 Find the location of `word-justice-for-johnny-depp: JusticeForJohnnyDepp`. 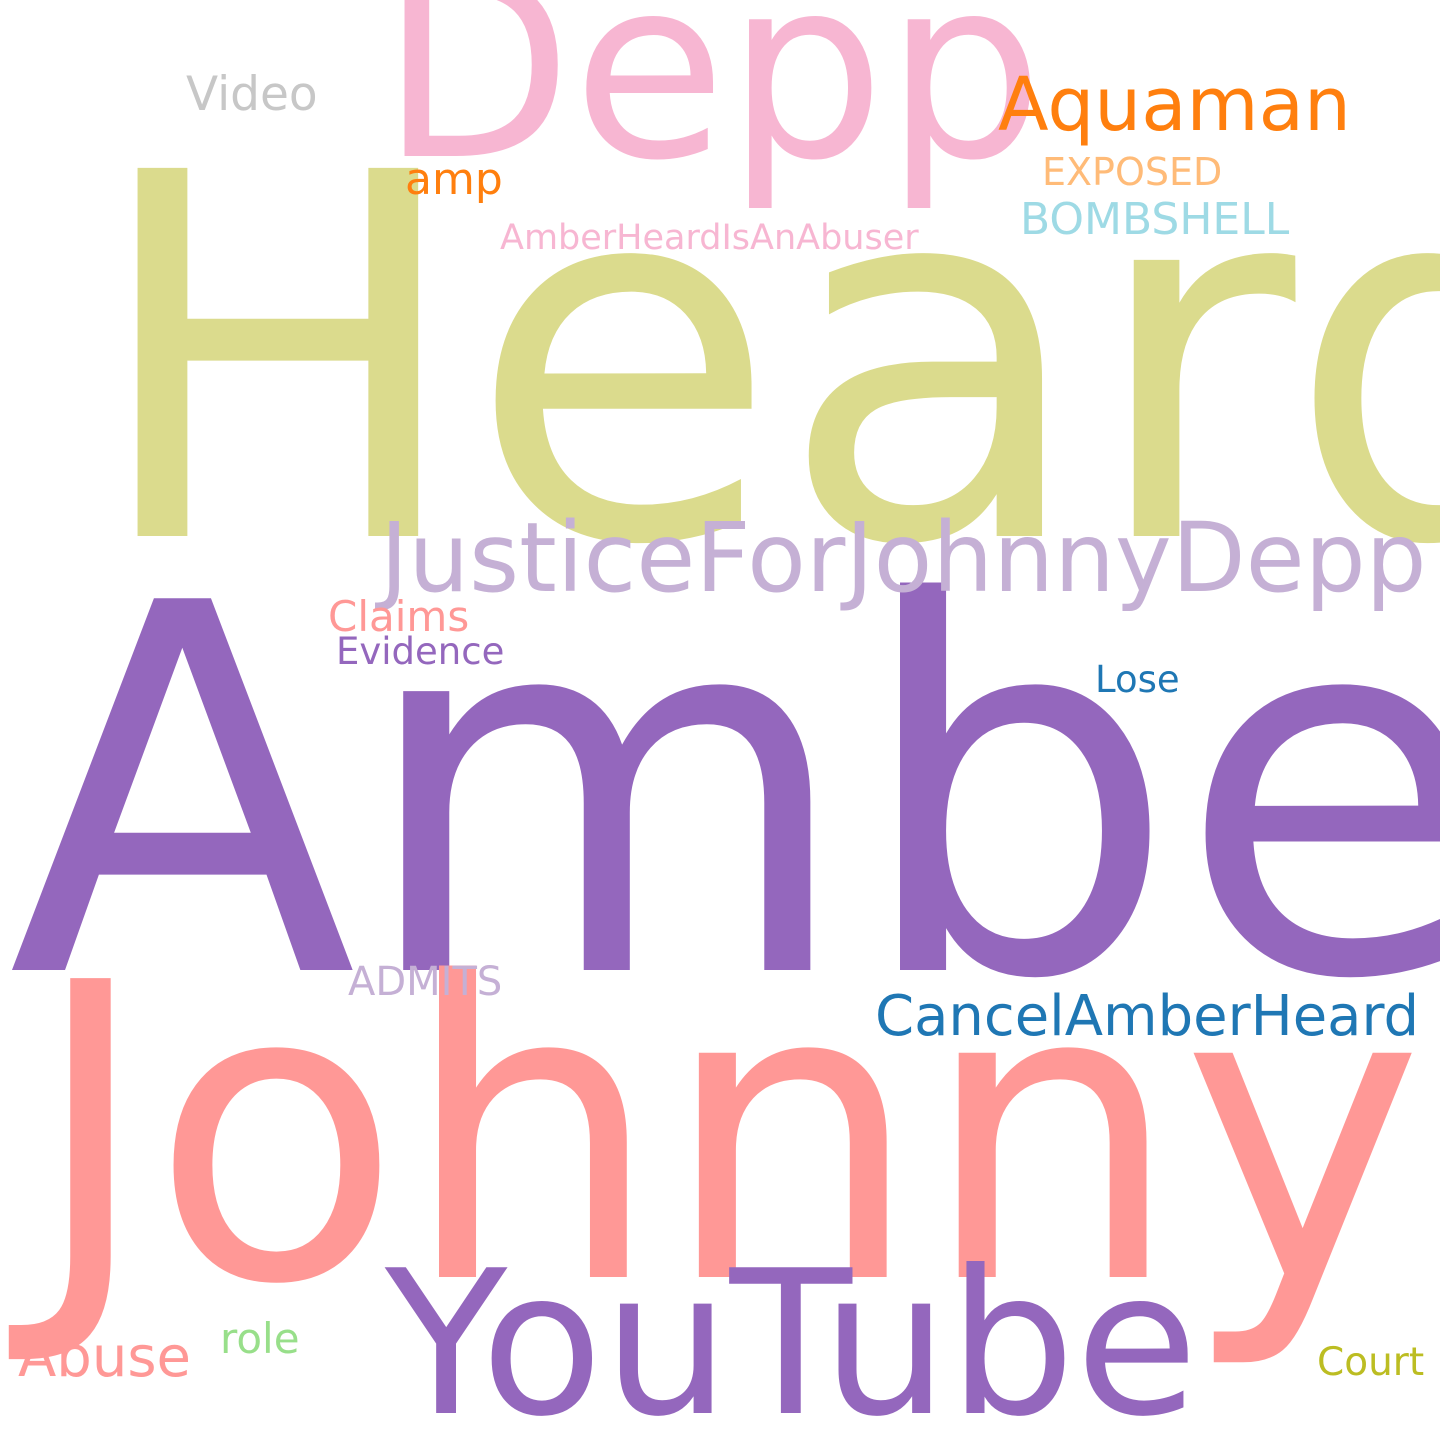

word-justice-for-johnny-depp: JusticeForJohnnyDepp is located at coordinates (903, 558).